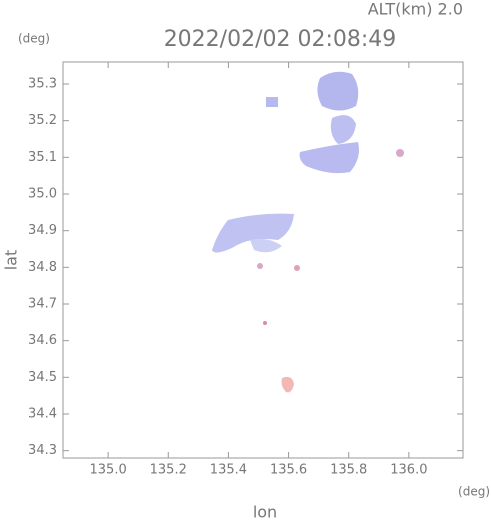 This screenshot has width=491, height=521. What do you see at coordinates (288, 470) in the screenshot?
I see `x-tick-label: 135.6` at bounding box center [288, 470].